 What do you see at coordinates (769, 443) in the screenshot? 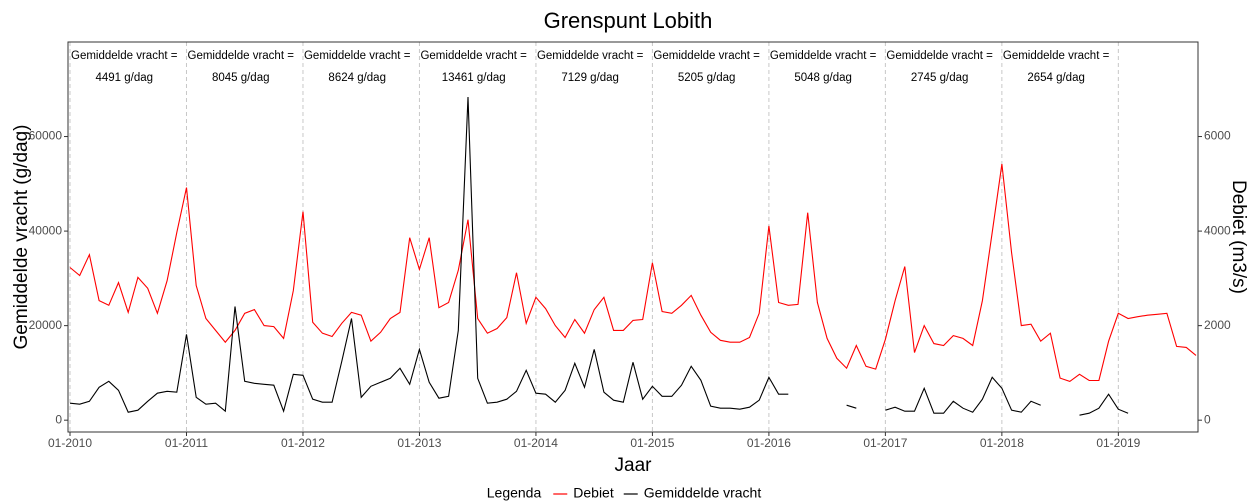
I see `x-tick-label: 01-2016` at bounding box center [769, 443].